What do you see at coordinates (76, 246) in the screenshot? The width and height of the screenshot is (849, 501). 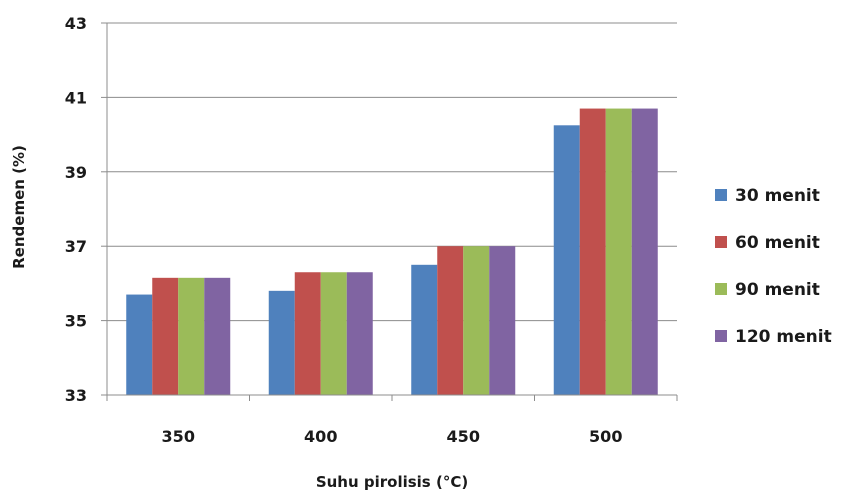 I see `y-tick-label: 37` at bounding box center [76, 246].